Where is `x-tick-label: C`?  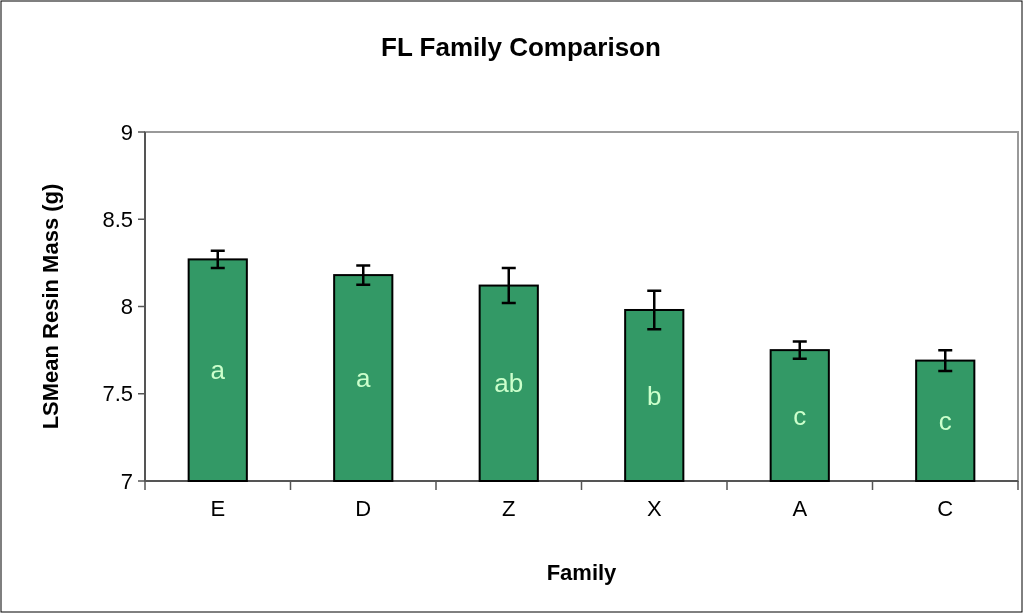
x-tick-label: C is located at coordinates (945, 508).